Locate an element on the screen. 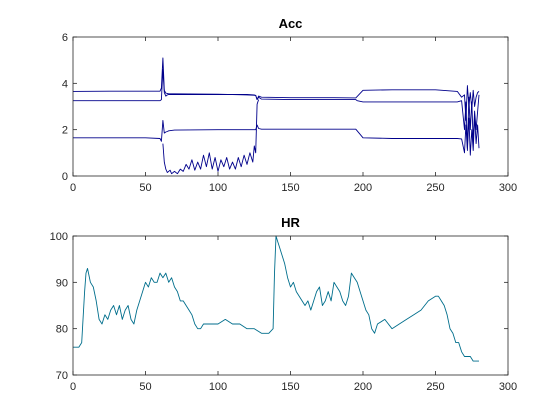  hr-y-tick-label: 80 is located at coordinates (62, 330).